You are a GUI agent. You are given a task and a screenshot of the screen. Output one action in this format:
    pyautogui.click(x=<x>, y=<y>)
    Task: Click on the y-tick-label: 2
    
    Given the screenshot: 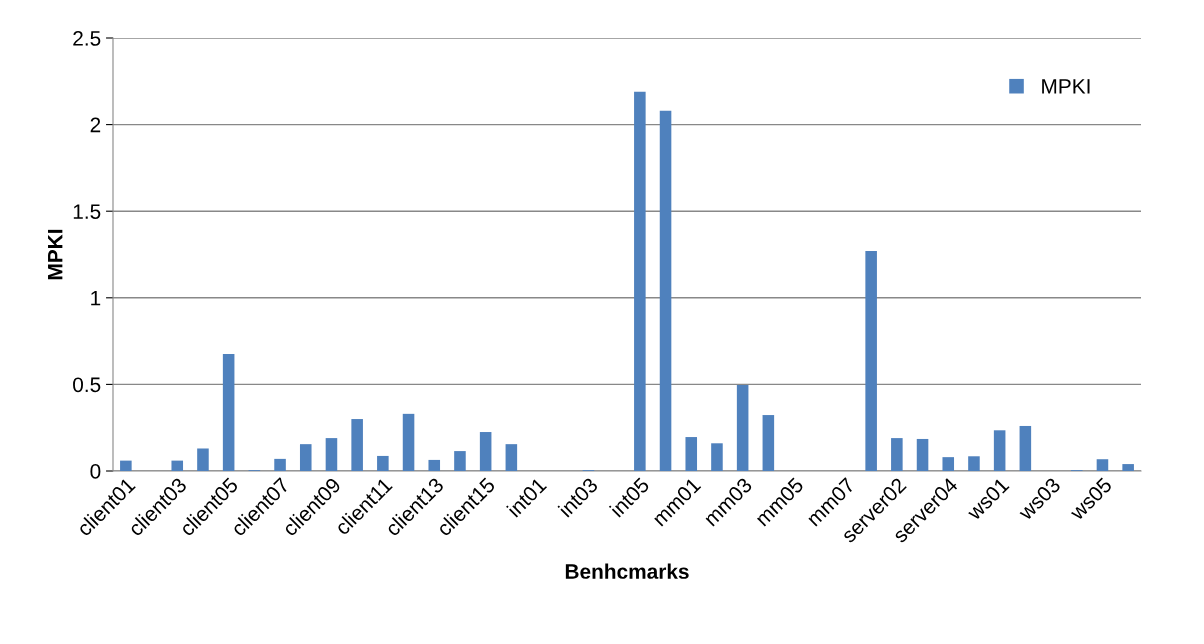 What is the action you would take?
    pyautogui.click(x=95, y=125)
    